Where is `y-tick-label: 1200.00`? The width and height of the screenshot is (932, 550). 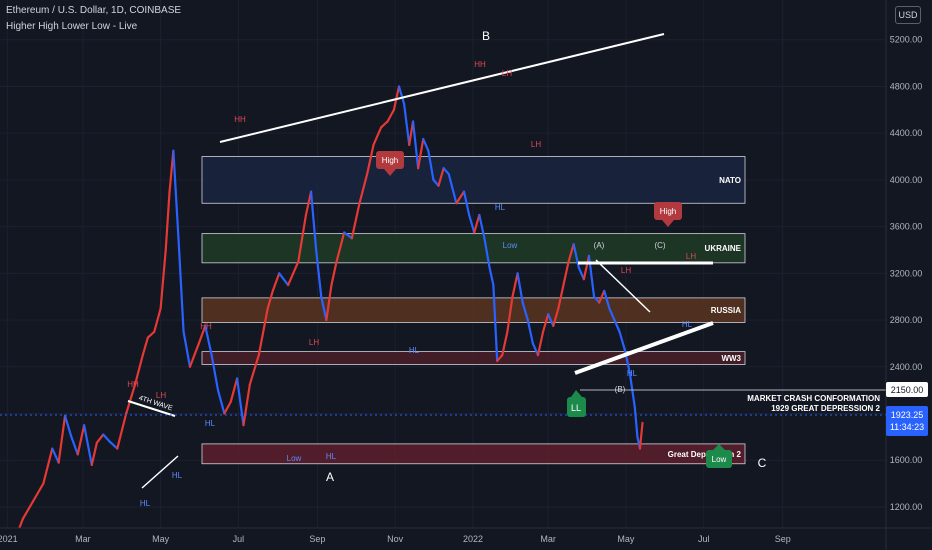 y-tick-label: 1200.00 is located at coordinates (906, 507).